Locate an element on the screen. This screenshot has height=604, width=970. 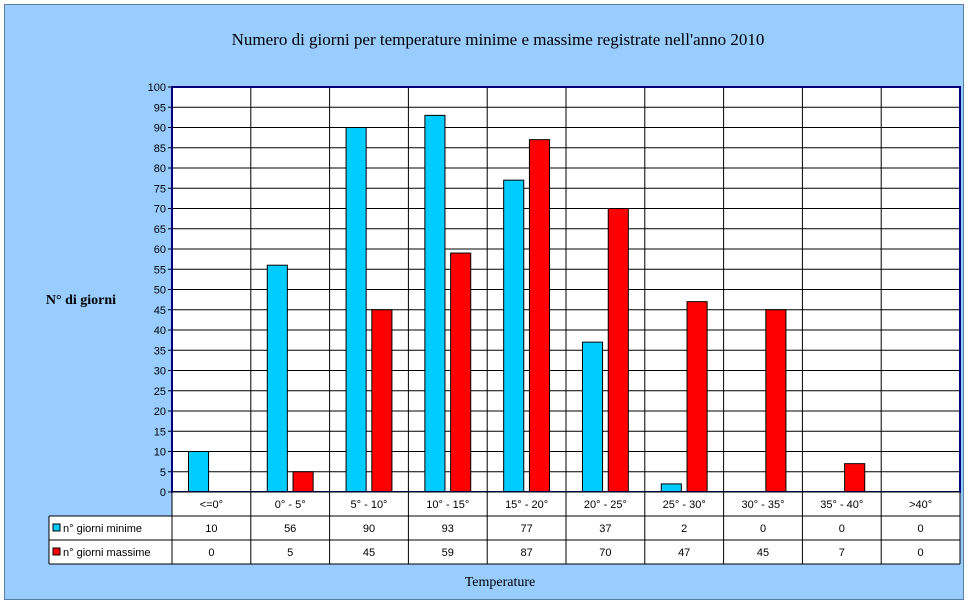
category-label: 35° - 40° is located at coordinates (841, 505).